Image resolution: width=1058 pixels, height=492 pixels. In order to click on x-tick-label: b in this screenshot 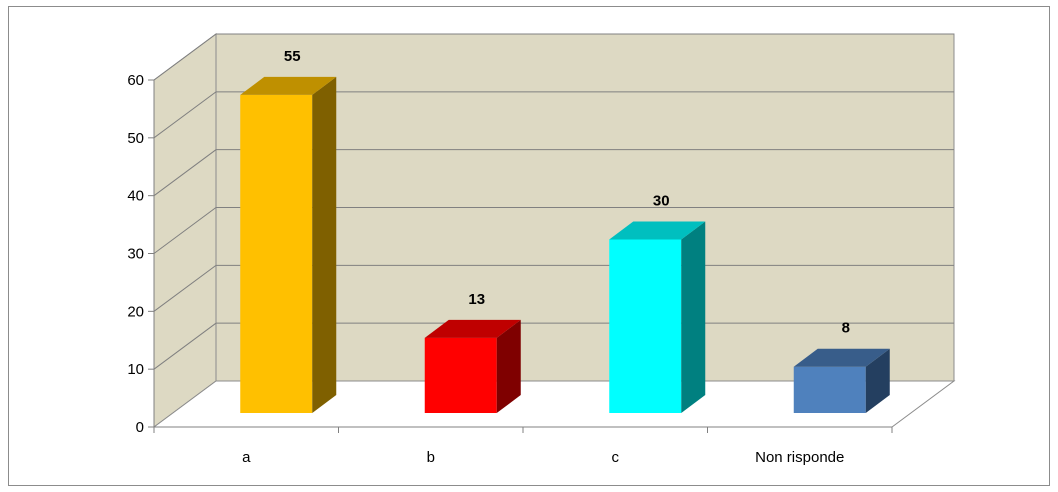, I will do `click(431, 457)`.